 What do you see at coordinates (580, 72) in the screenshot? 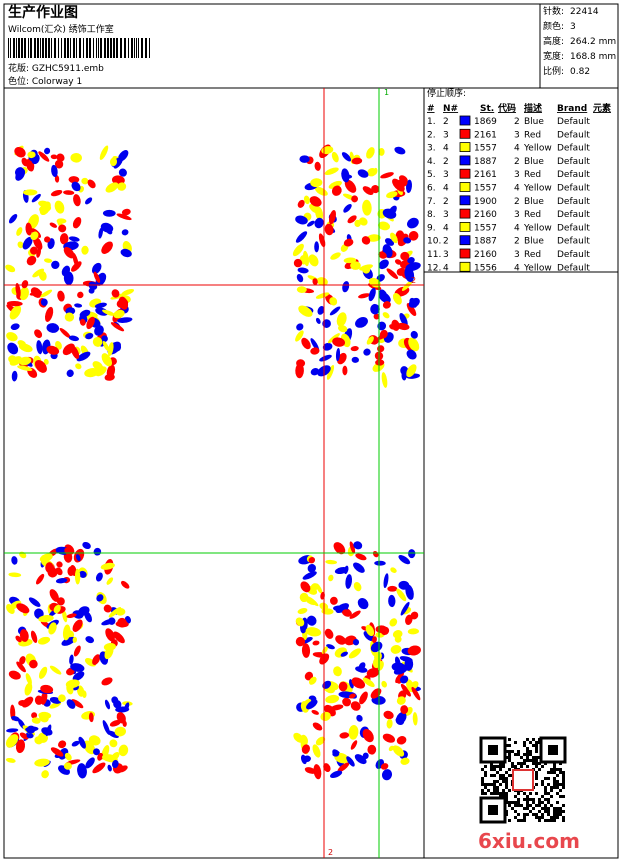
I see `info-value: 0.82` at bounding box center [580, 72].